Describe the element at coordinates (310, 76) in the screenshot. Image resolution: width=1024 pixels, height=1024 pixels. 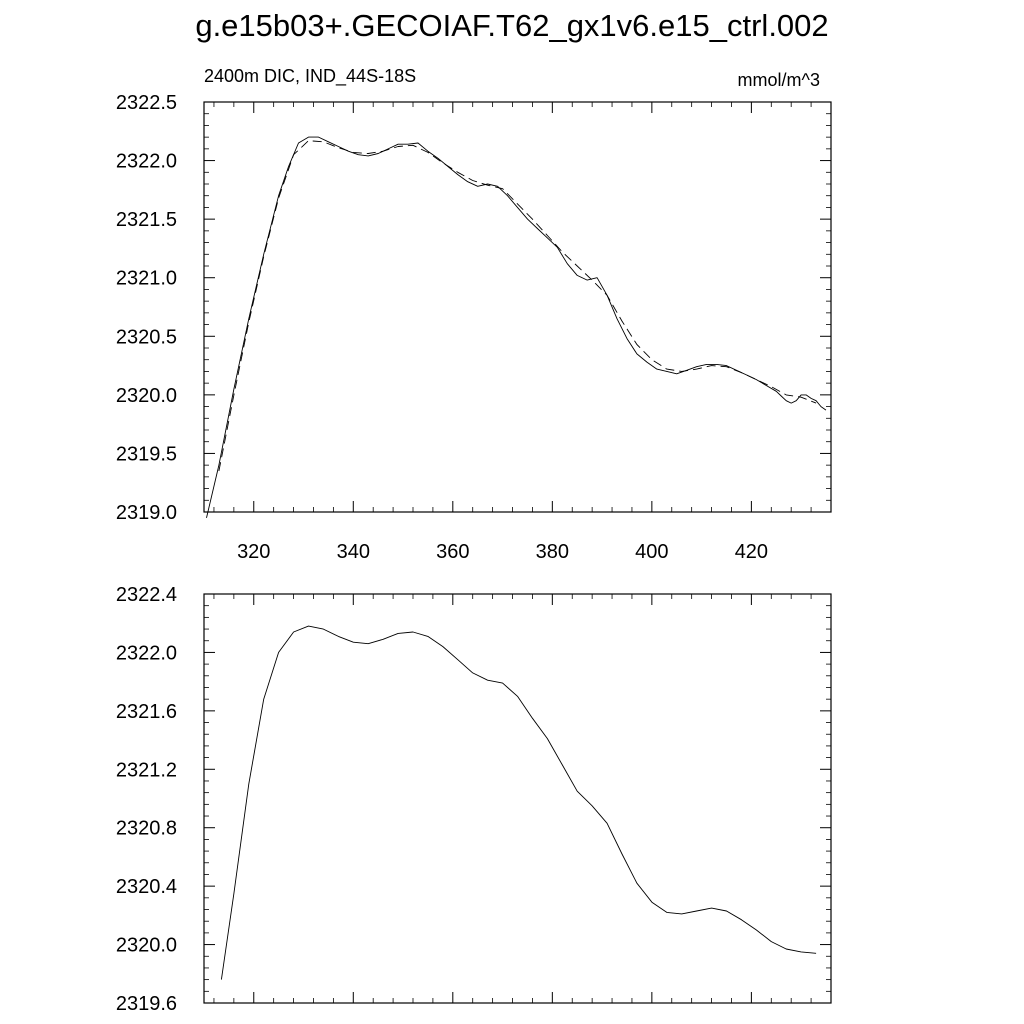
I see `chart-subtitle-variable: 2400m DIC, IND_44S-18S` at that location.